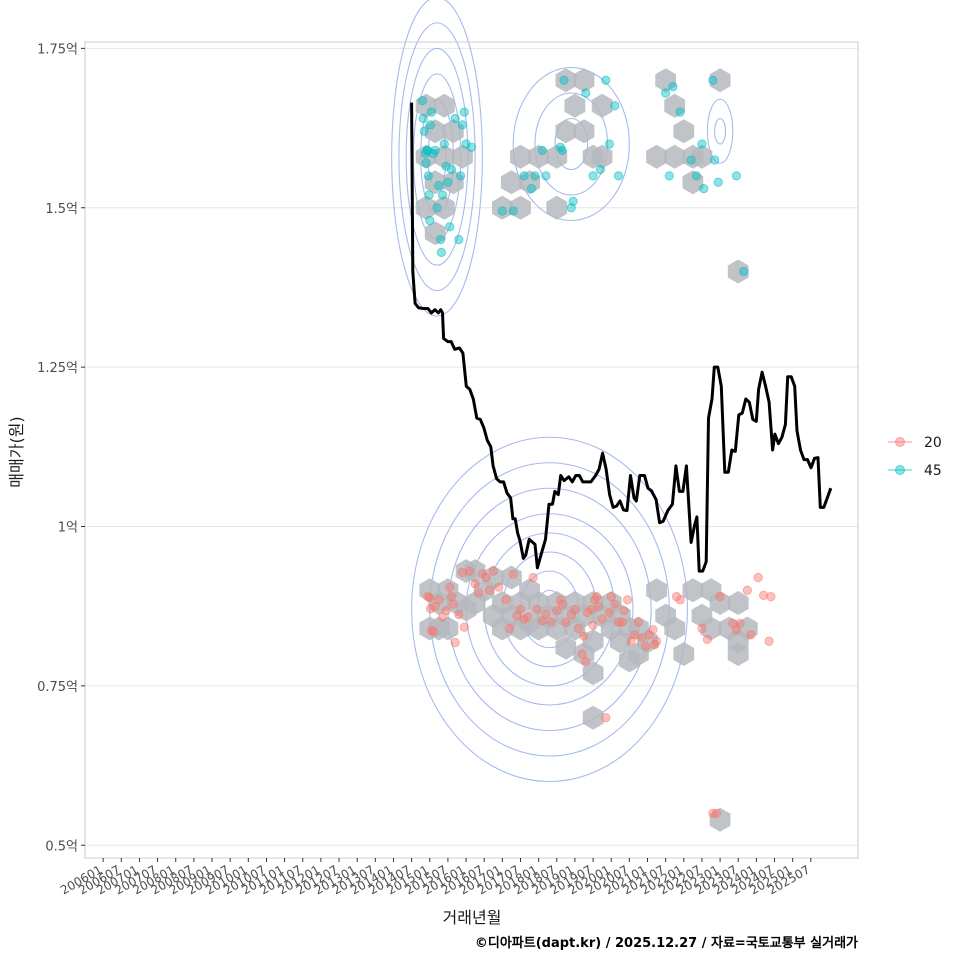  I want to click on y-tick-label: 0.75억, so click(57, 687).